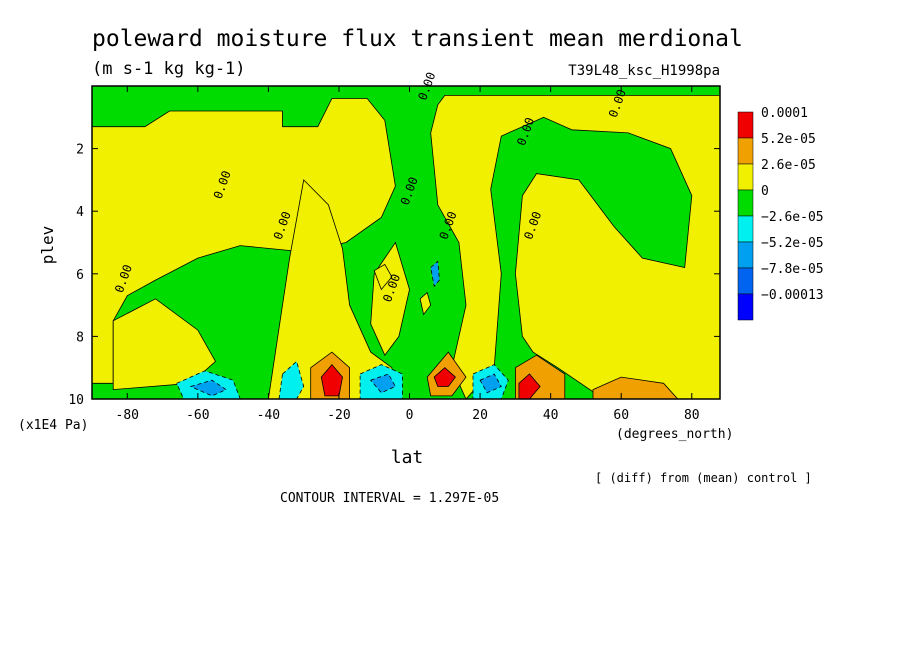 The height and width of the screenshot is (654, 904). What do you see at coordinates (674, 434) in the screenshot?
I see `x-axis-units: (degrees_north)` at bounding box center [674, 434].